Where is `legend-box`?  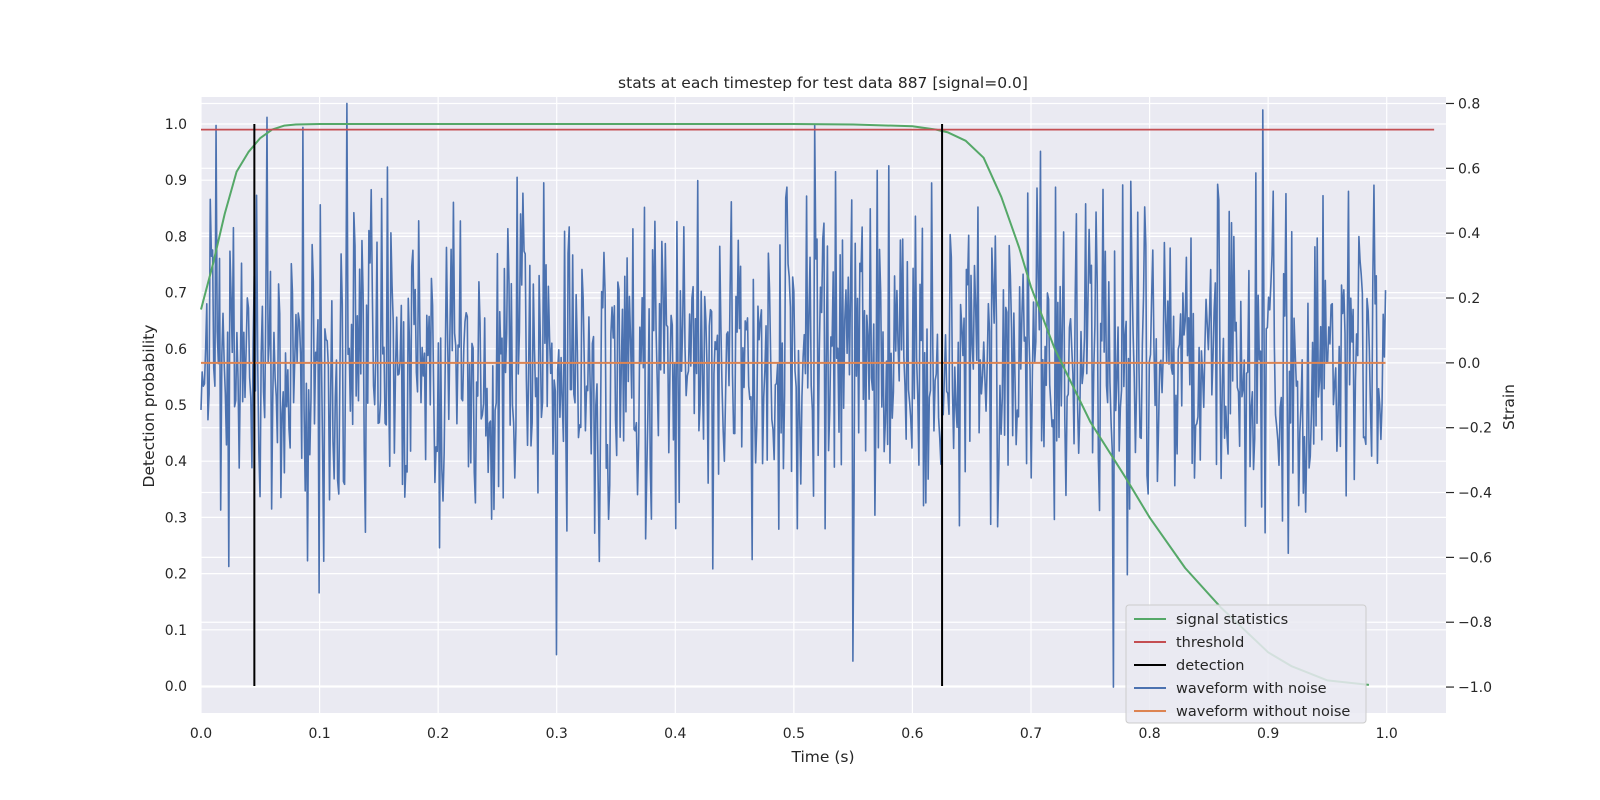
legend-box is located at coordinates (1246, 664).